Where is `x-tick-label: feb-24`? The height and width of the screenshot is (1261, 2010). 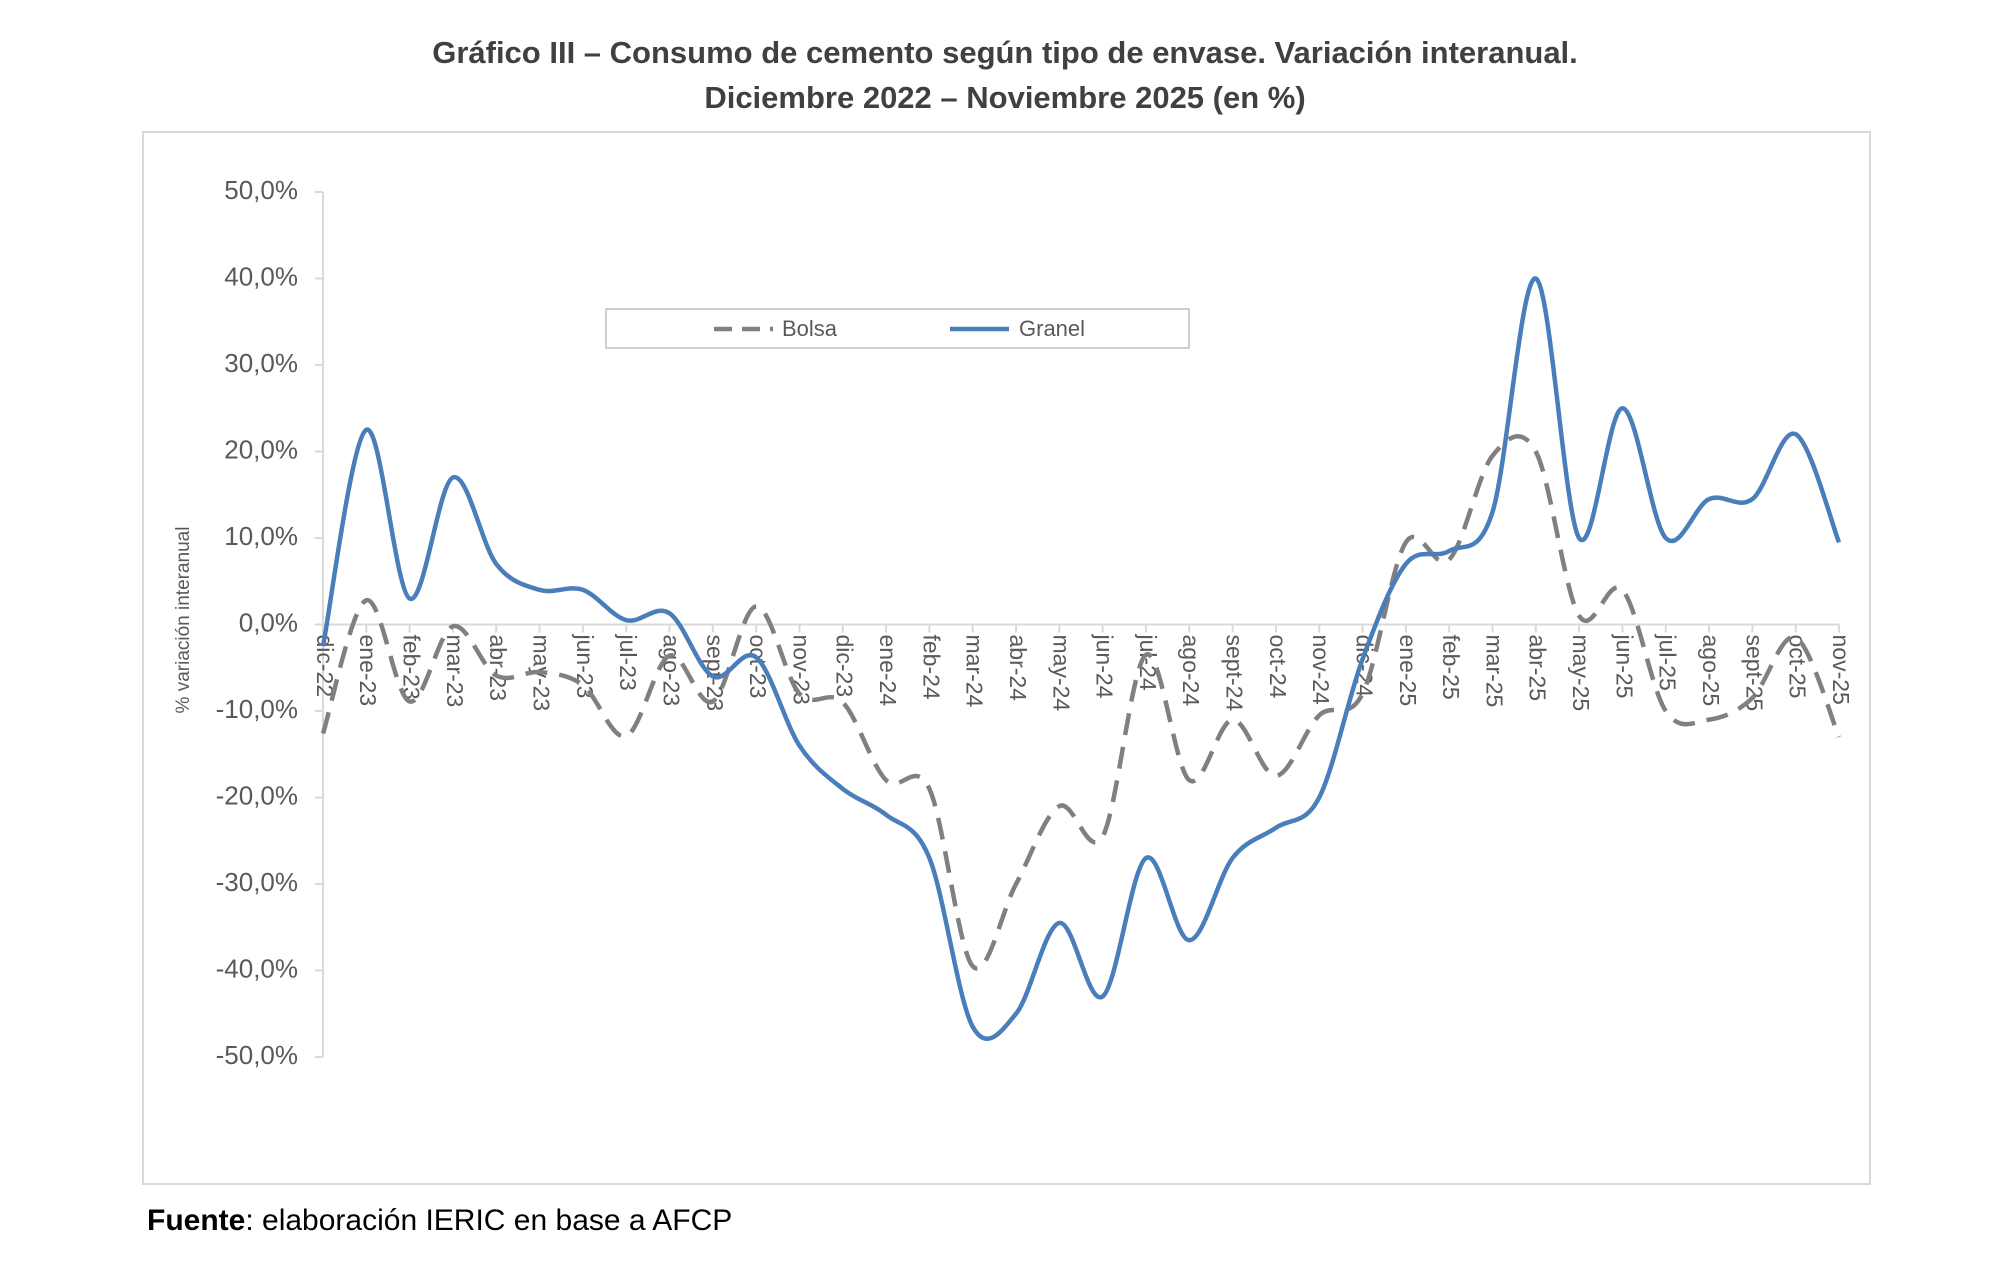
x-tick-label: feb-24 is located at coordinates (931, 667).